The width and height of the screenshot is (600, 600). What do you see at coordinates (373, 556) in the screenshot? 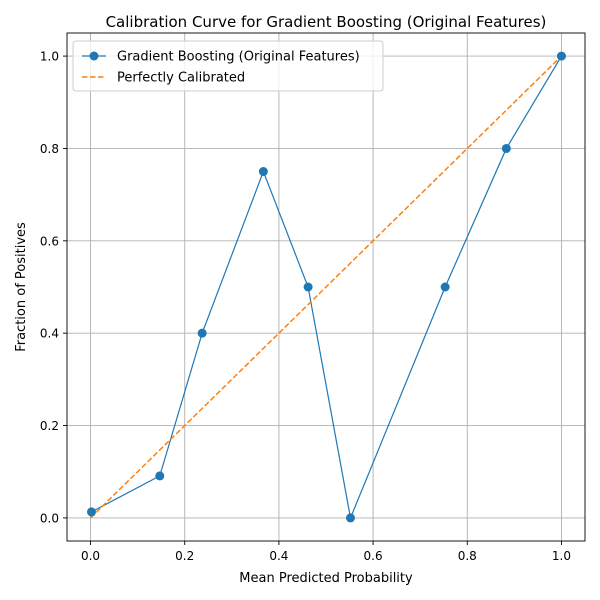
I see `x-tick-label: 0.6` at bounding box center [373, 556].